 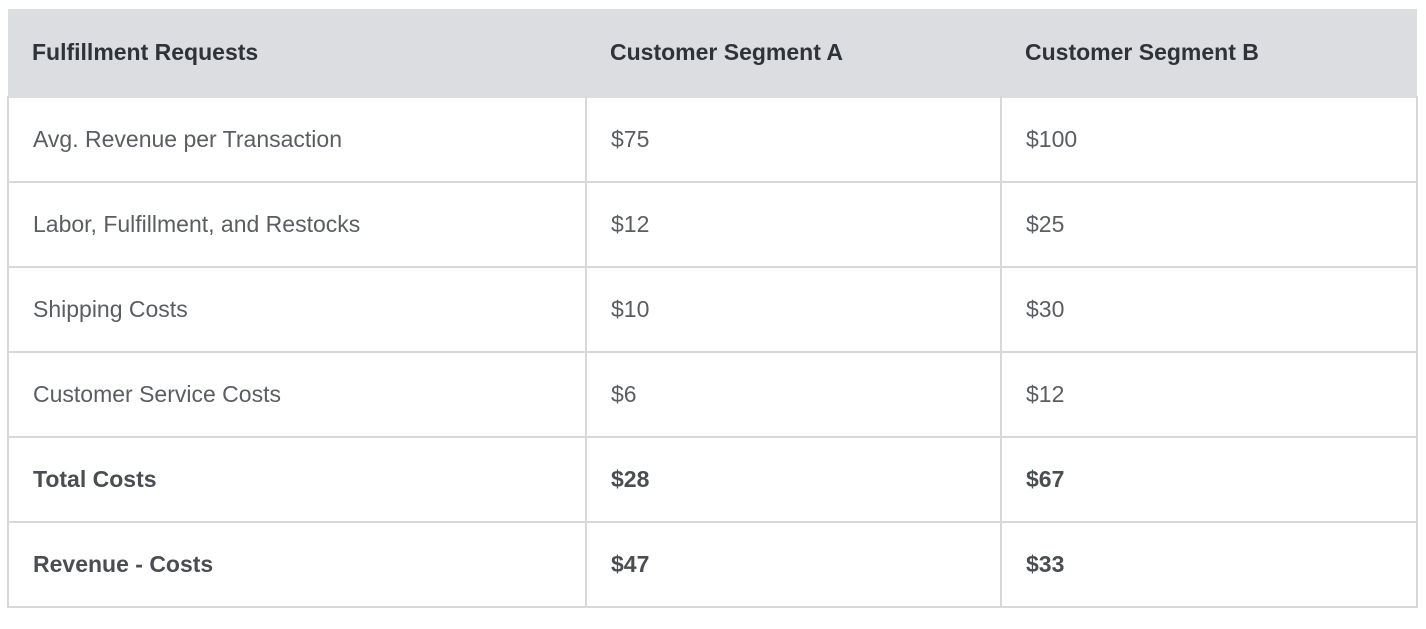 I want to click on row-label: Revenue - Costs, so click(x=297, y=564).